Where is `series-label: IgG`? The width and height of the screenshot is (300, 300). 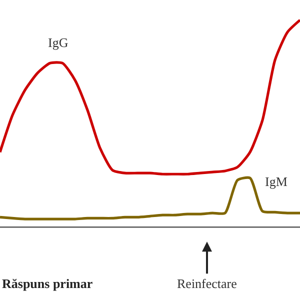
series-label: IgG is located at coordinates (58, 42).